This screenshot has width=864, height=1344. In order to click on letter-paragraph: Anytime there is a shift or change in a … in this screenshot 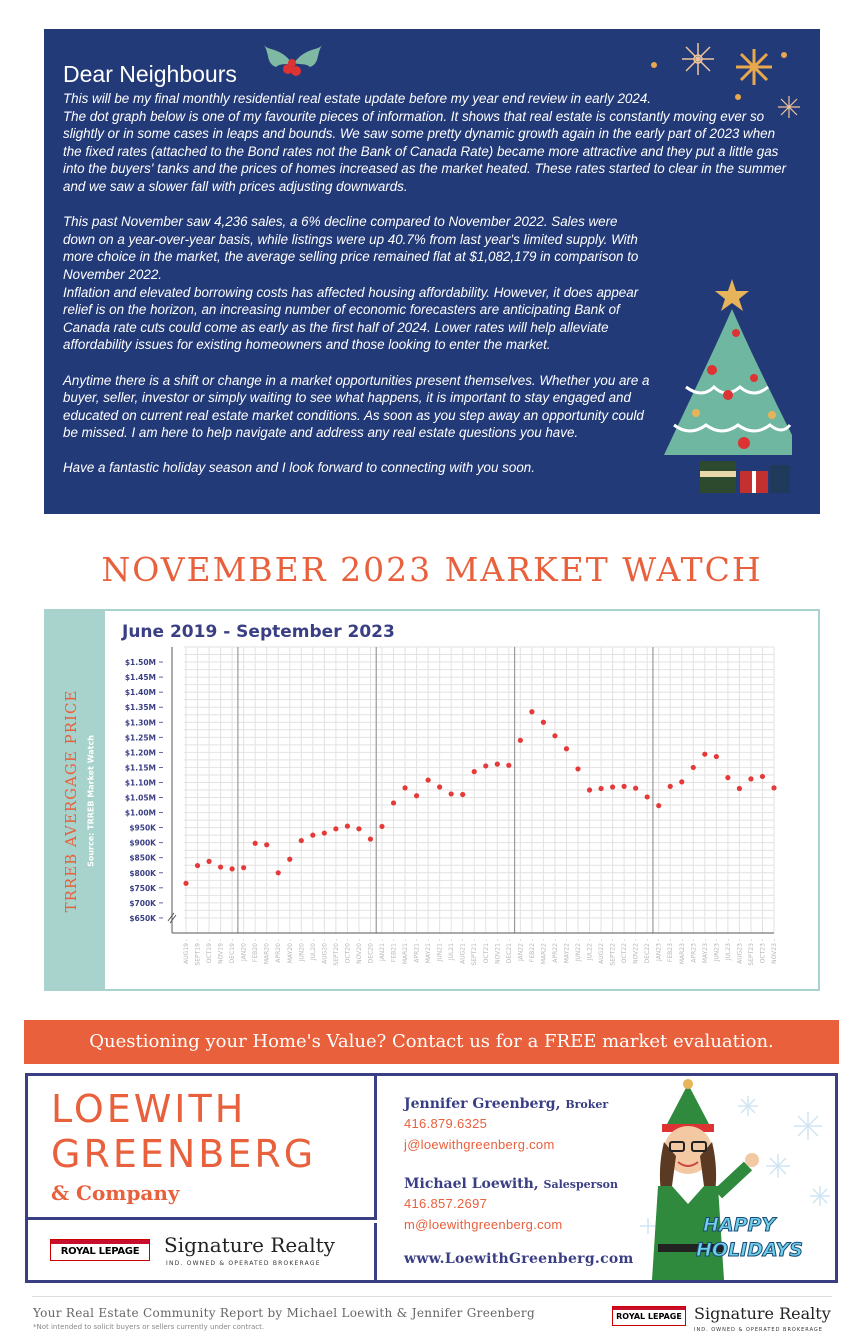, I will do `click(356, 406)`.